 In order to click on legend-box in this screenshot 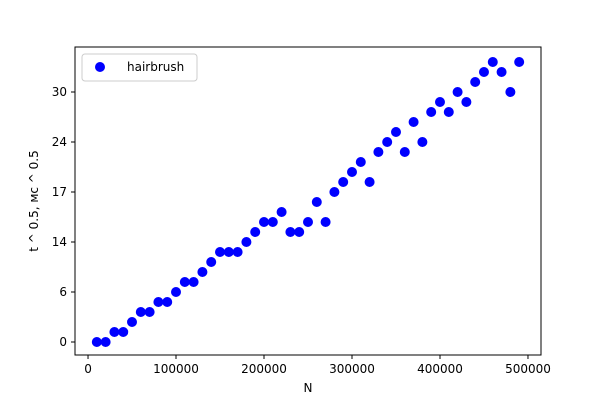, I will do `click(139, 67)`.